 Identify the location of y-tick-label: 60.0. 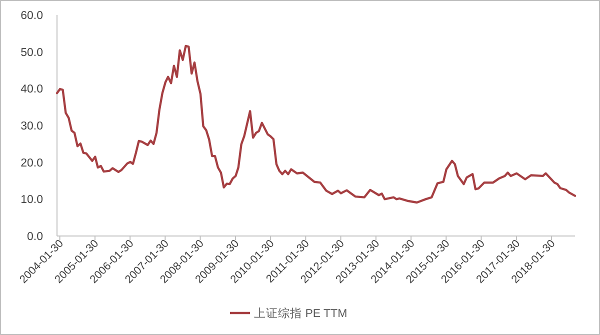
(31, 16).